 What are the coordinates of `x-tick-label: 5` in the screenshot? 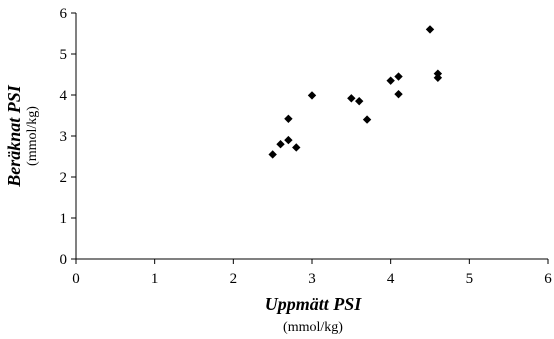 It's located at (470, 279).